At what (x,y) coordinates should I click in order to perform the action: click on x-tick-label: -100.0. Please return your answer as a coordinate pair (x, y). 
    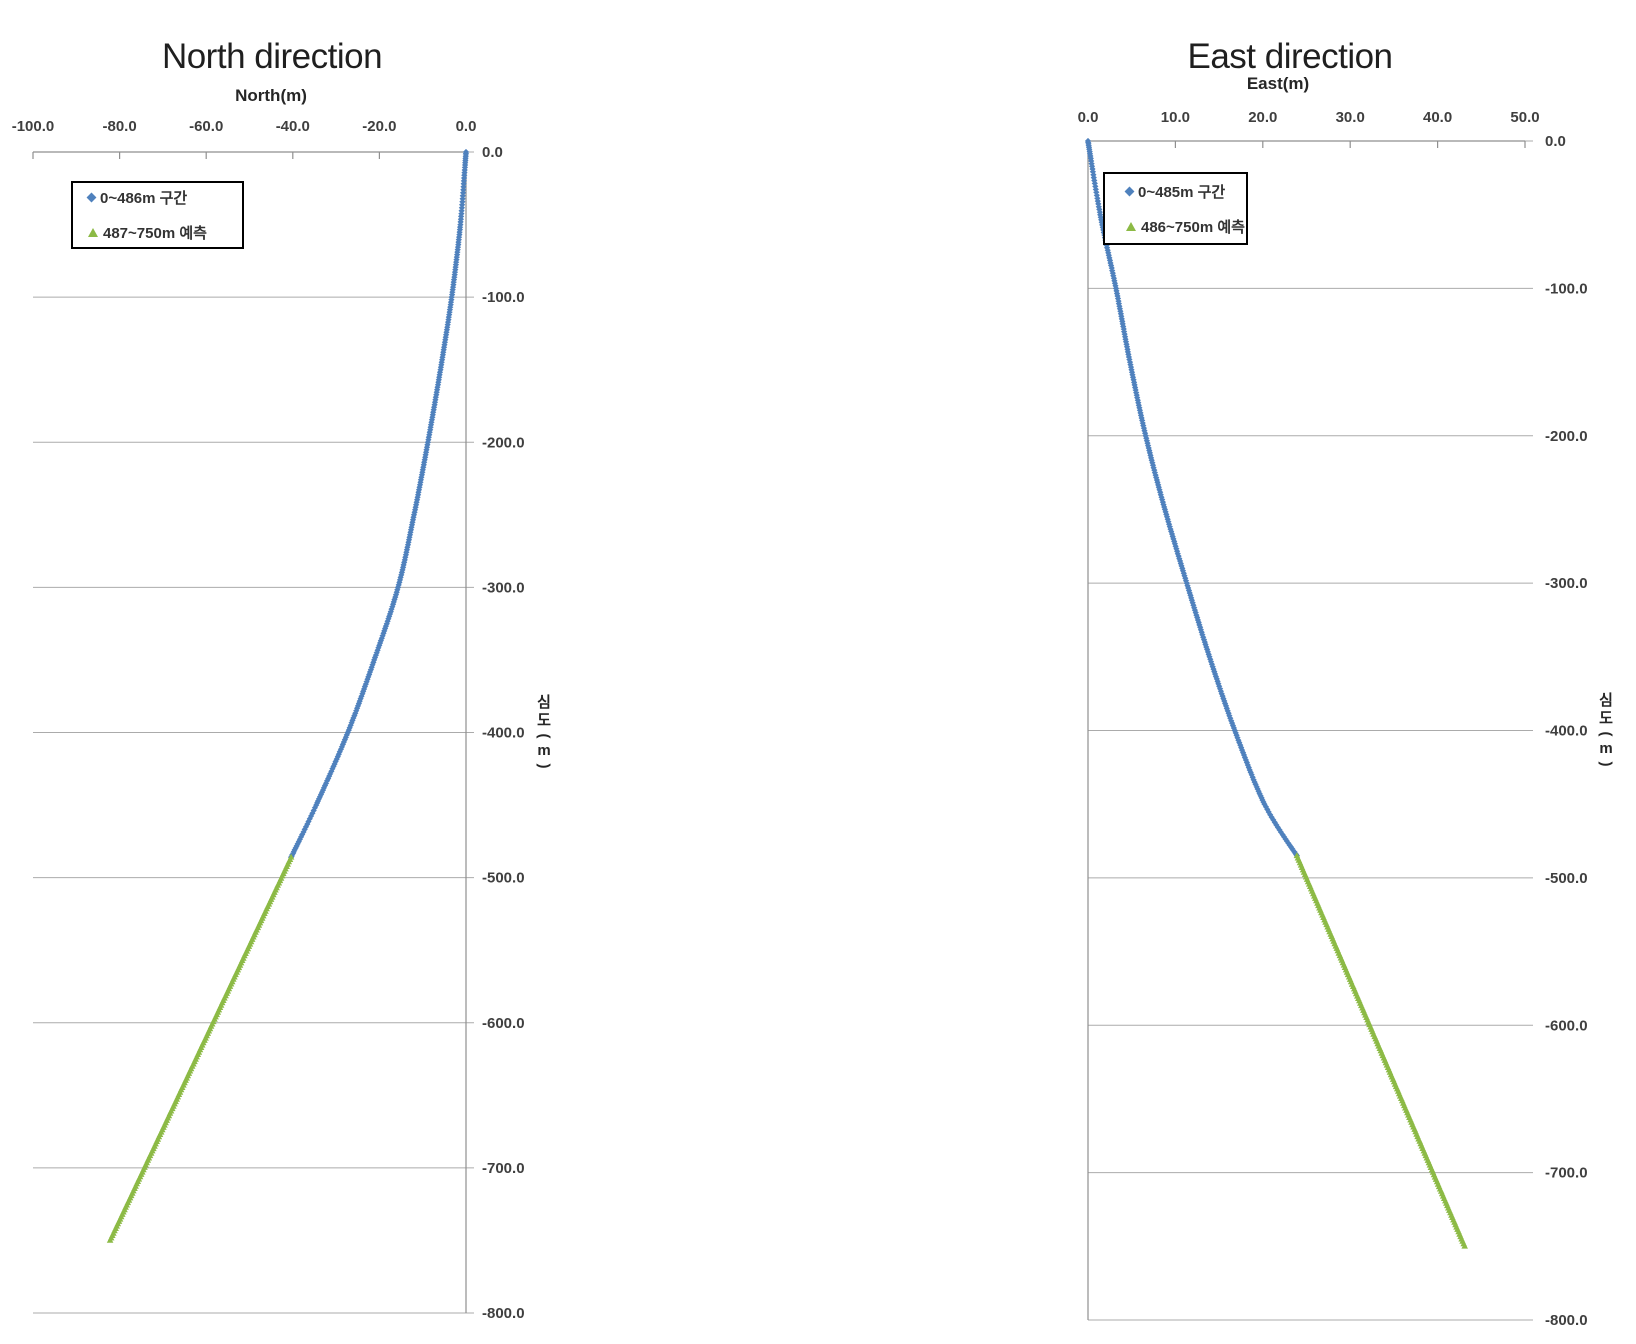
    Looking at the image, I should click on (33, 126).